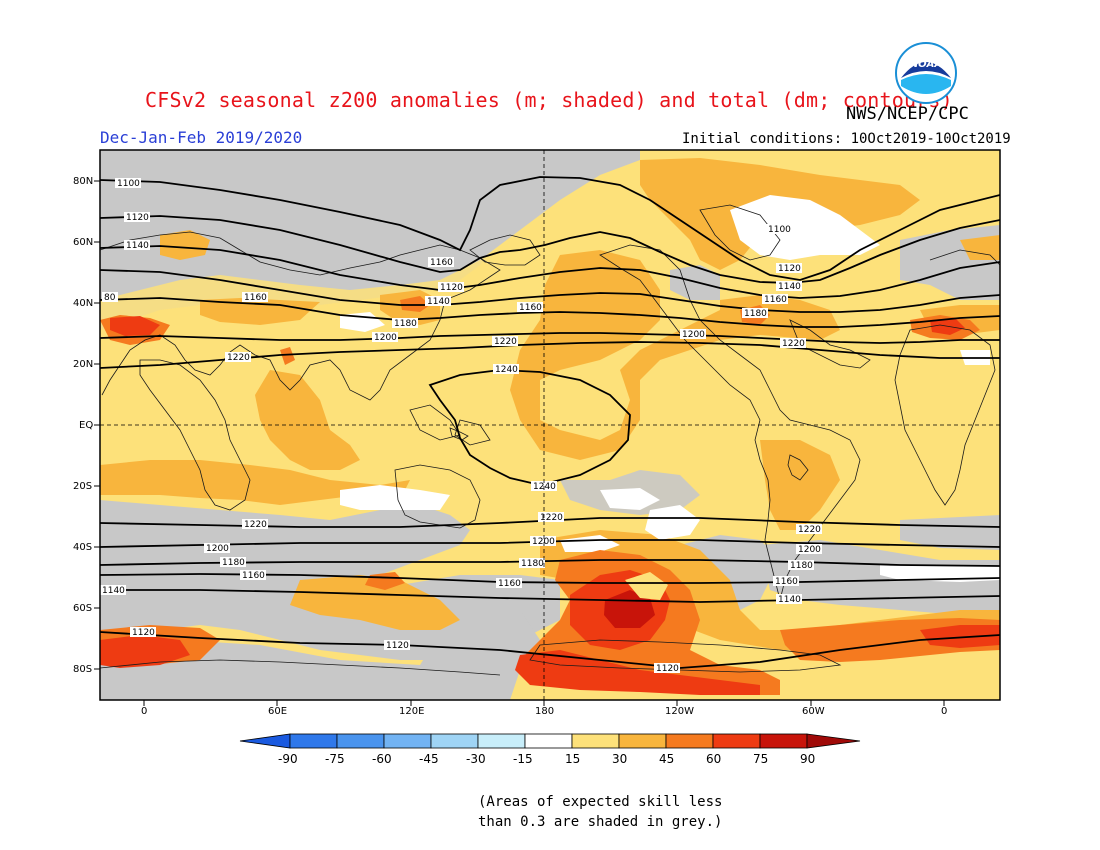 The width and height of the screenshot is (1100, 850). What do you see at coordinates (523, 759) in the screenshot?
I see `colorbar-tick-label: -15` at bounding box center [523, 759].